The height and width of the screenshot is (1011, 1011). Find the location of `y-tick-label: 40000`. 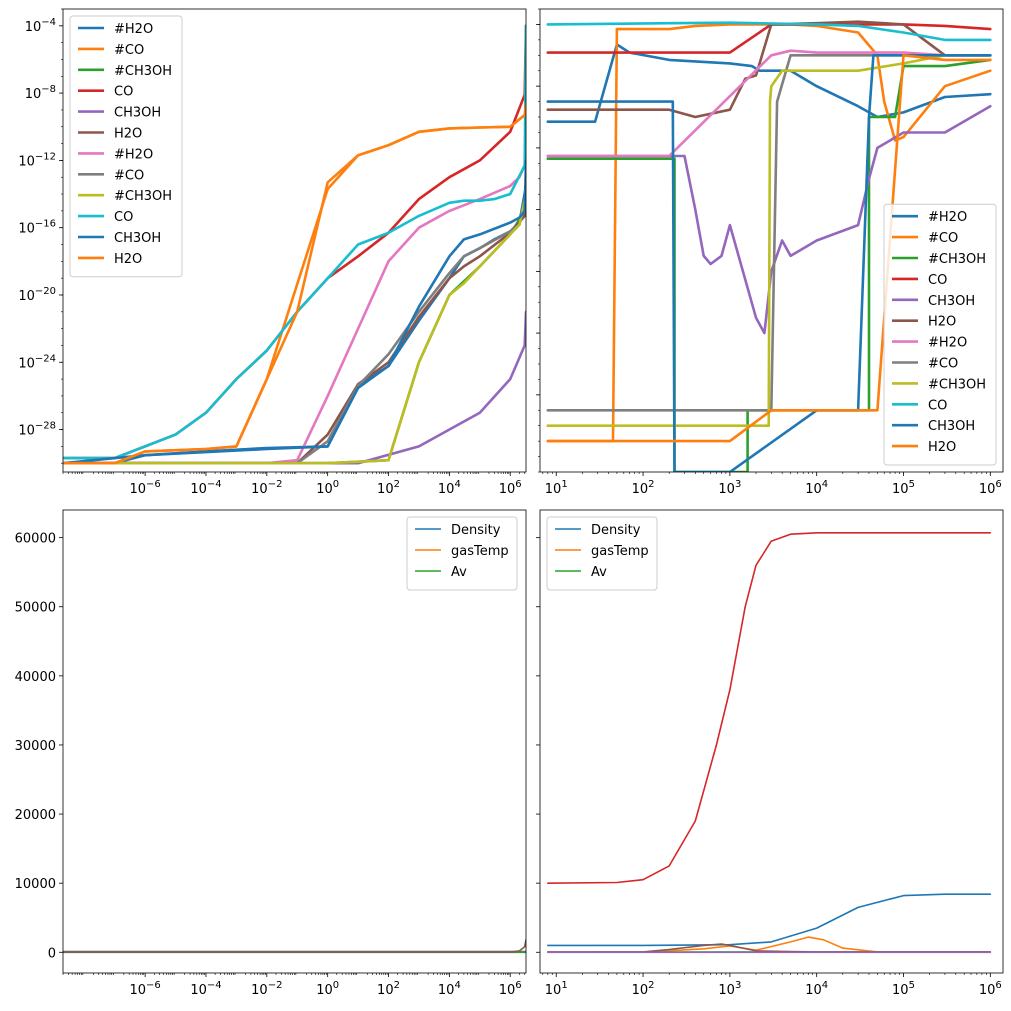

y-tick-label: 40000 is located at coordinates (35, 677).